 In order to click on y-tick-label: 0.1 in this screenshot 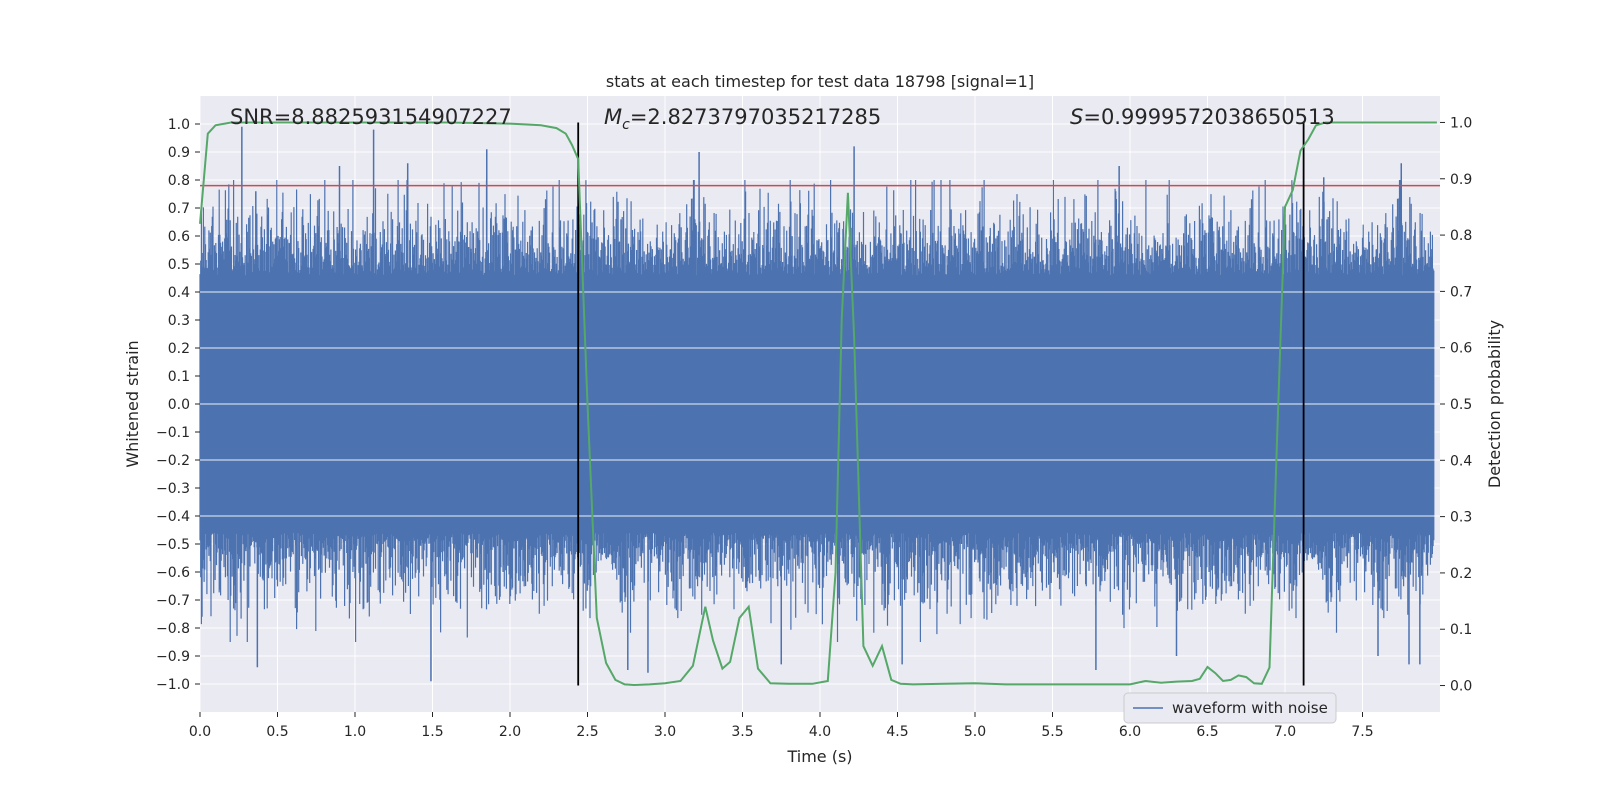, I will do `click(179, 377)`.